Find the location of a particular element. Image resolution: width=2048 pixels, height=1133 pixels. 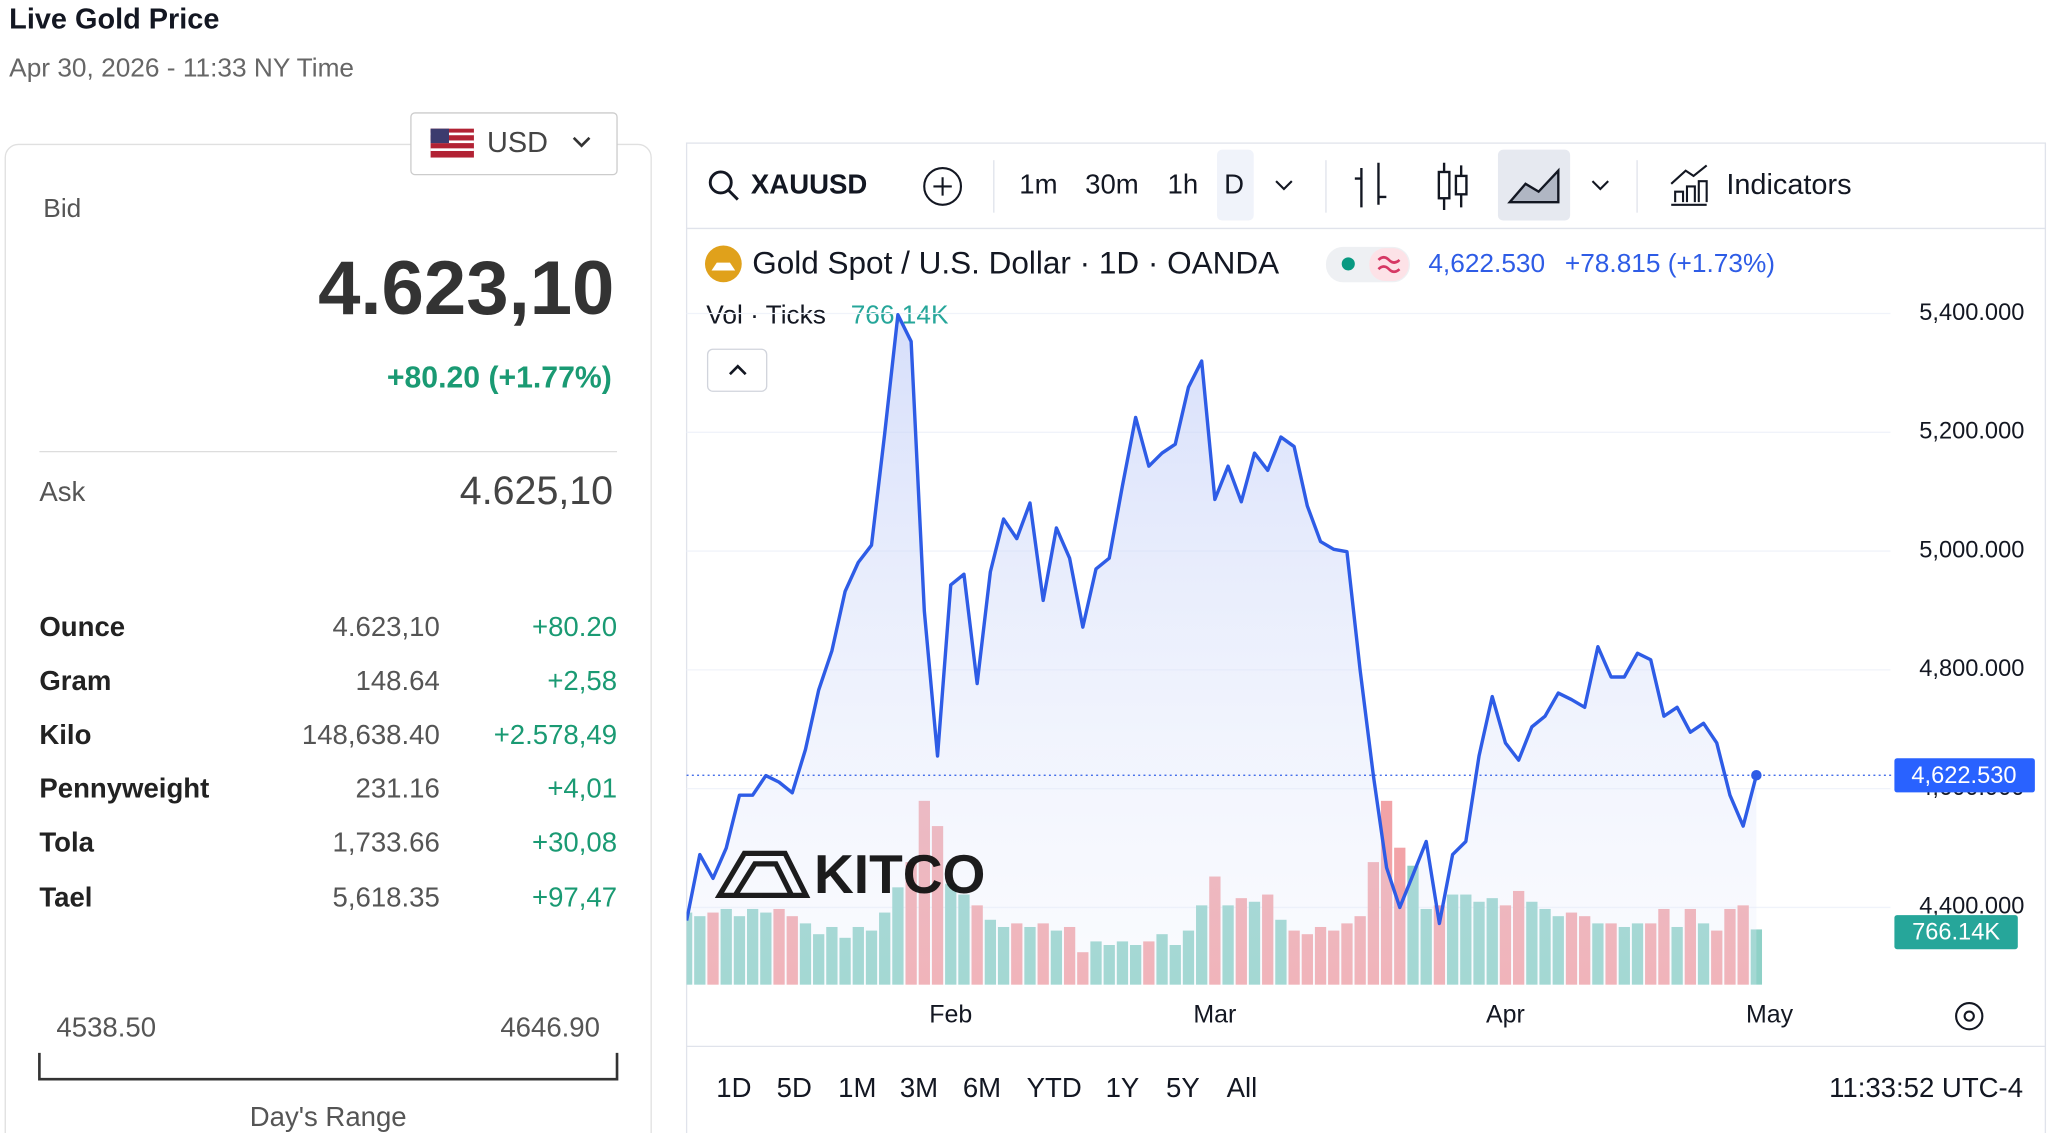

currency-select: USD is located at coordinates (514, 144).